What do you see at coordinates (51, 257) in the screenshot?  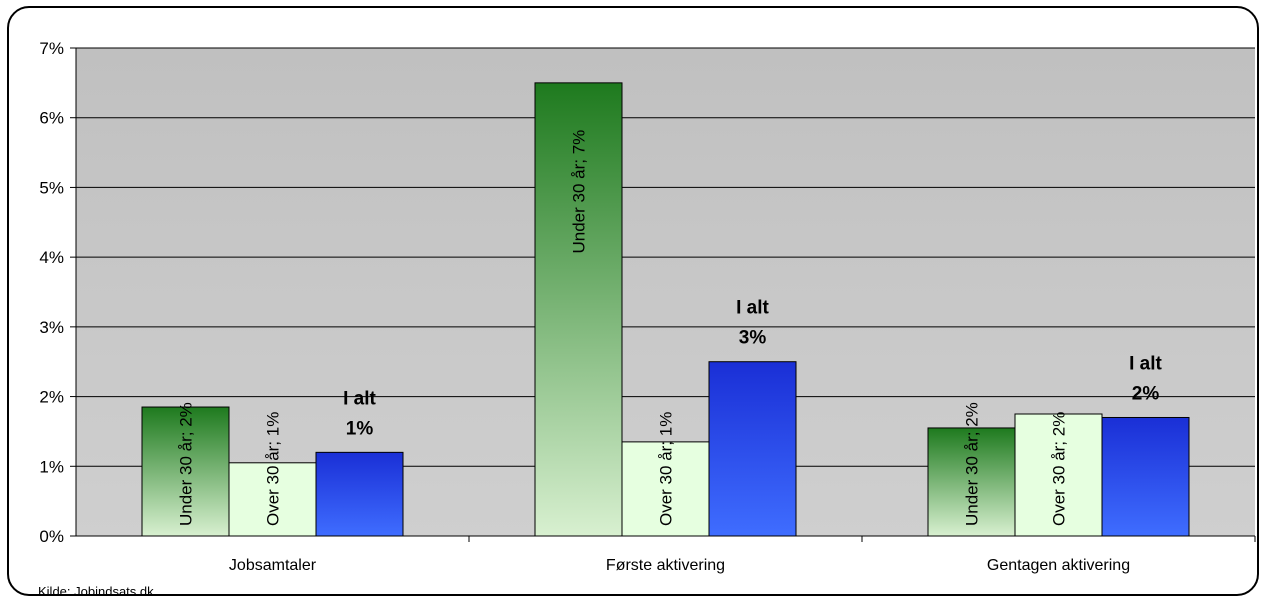 I see `y-tick-label: 4%` at bounding box center [51, 257].